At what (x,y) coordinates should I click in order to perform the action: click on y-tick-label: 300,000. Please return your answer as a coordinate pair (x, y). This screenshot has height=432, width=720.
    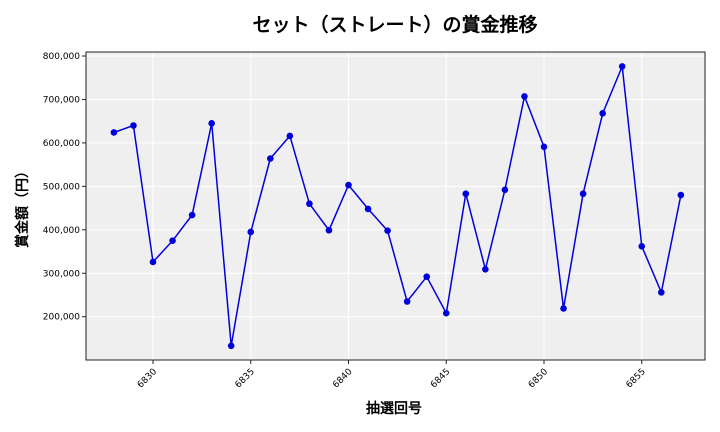
    Looking at the image, I should click on (61, 274).